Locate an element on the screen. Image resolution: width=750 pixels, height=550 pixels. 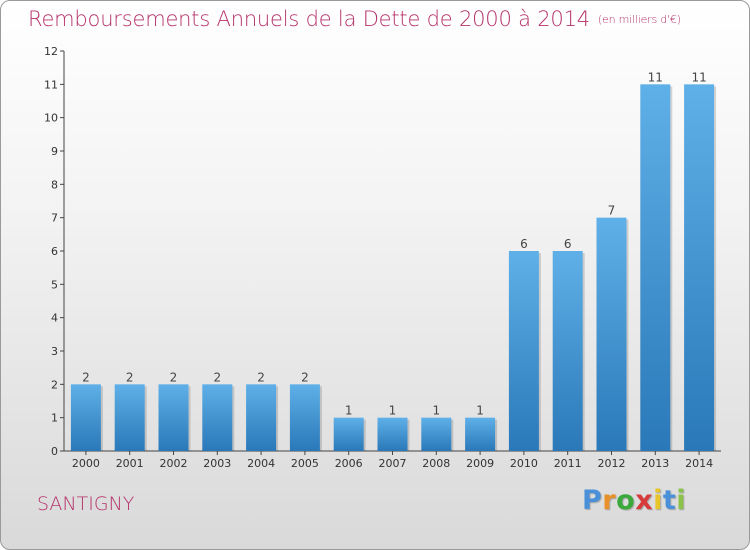
bar-2005 is located at coordinates (304, 417).